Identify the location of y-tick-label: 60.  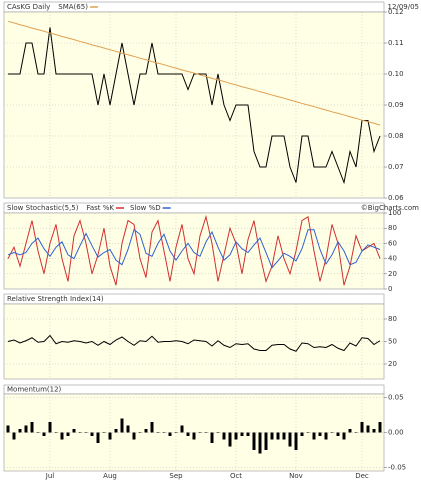
(392, 243).